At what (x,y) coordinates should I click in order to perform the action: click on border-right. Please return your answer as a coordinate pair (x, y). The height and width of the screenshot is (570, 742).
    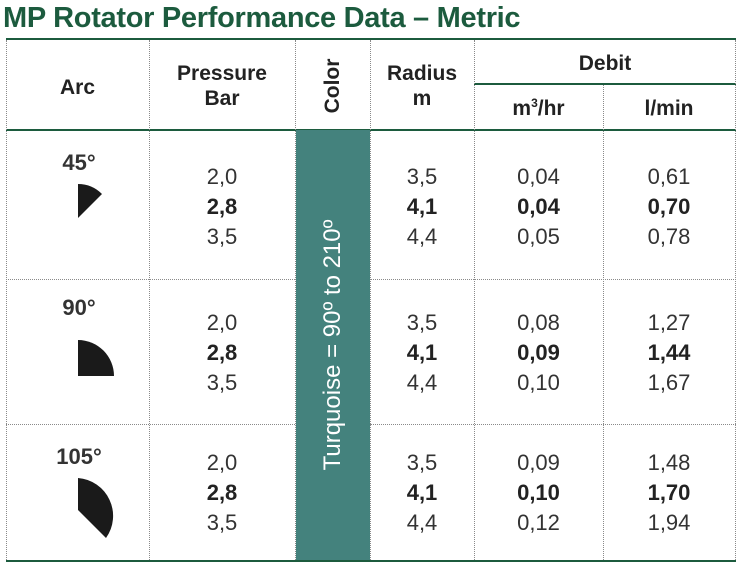
    Looking at the image, I should click on (735, 300).